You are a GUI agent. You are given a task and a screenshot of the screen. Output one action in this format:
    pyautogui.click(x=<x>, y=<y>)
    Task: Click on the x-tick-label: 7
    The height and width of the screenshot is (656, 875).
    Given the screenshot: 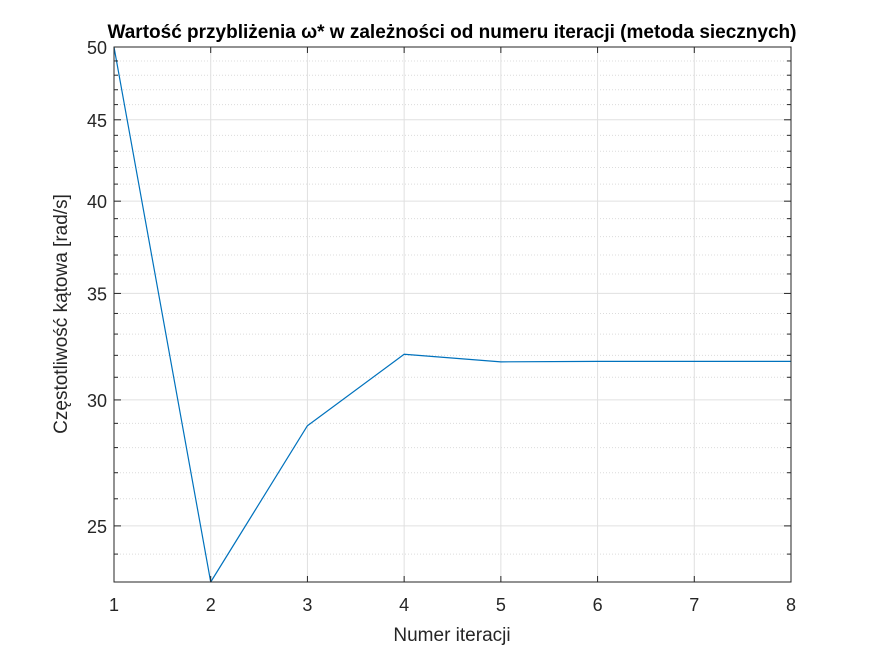 What is the action you would take?
    pyautogui.click(x=694, y=605)
    